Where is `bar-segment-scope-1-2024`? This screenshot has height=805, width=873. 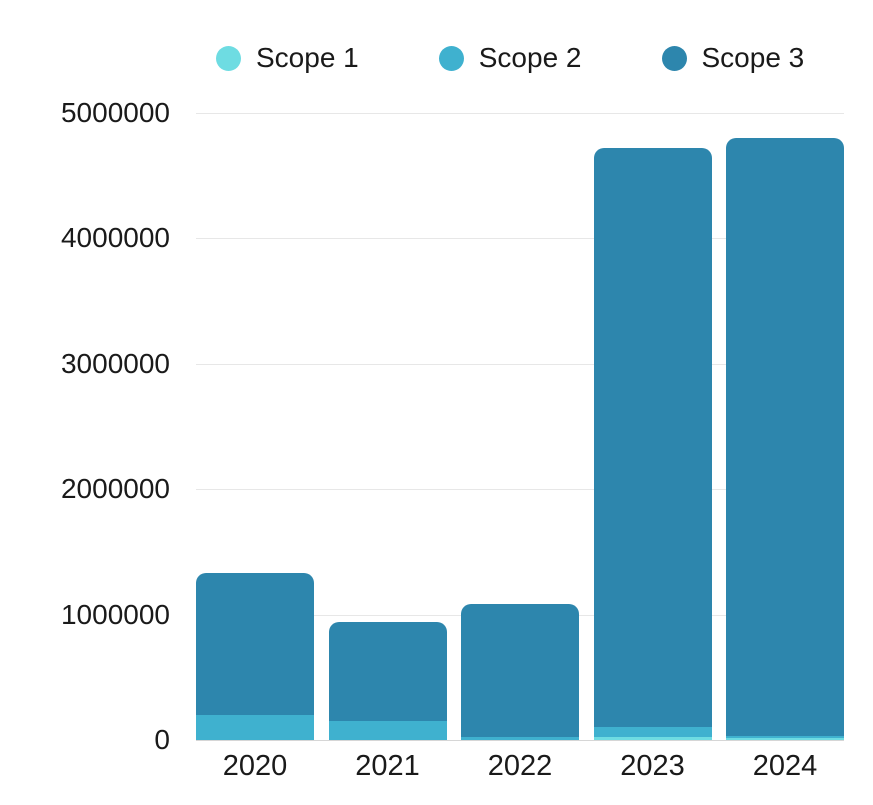 bar-segment-scope-1-2024 is located at coordinates (785, 739).